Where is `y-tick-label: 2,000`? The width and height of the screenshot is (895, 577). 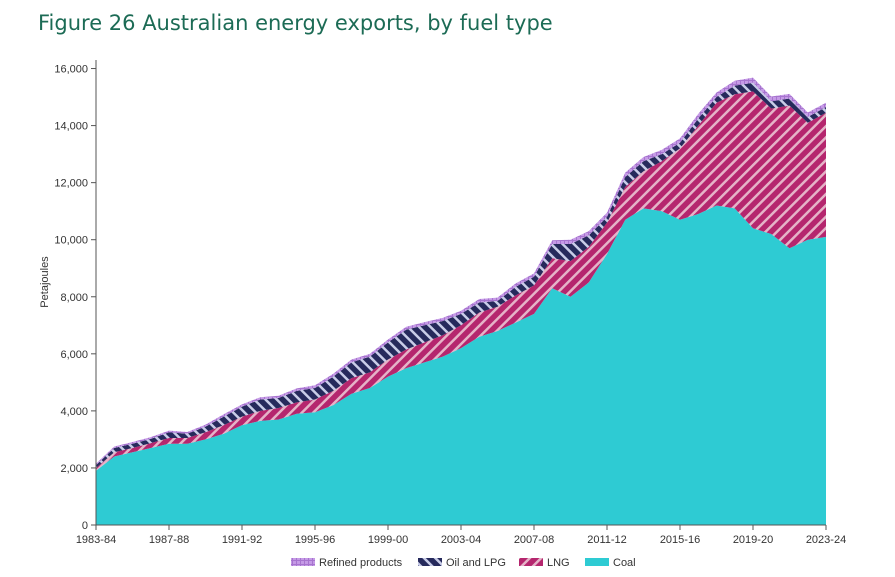 y-tick-label: 2,000 is located at coordinates (74, 469).